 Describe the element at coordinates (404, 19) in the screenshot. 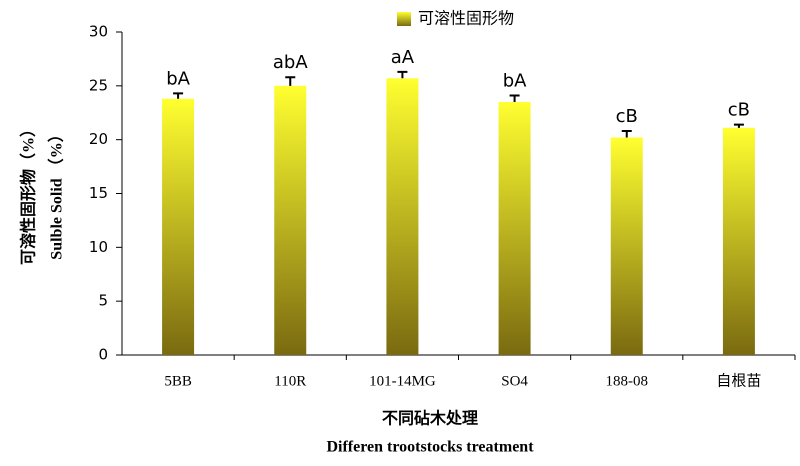

I see `legend-swatch` at that location.